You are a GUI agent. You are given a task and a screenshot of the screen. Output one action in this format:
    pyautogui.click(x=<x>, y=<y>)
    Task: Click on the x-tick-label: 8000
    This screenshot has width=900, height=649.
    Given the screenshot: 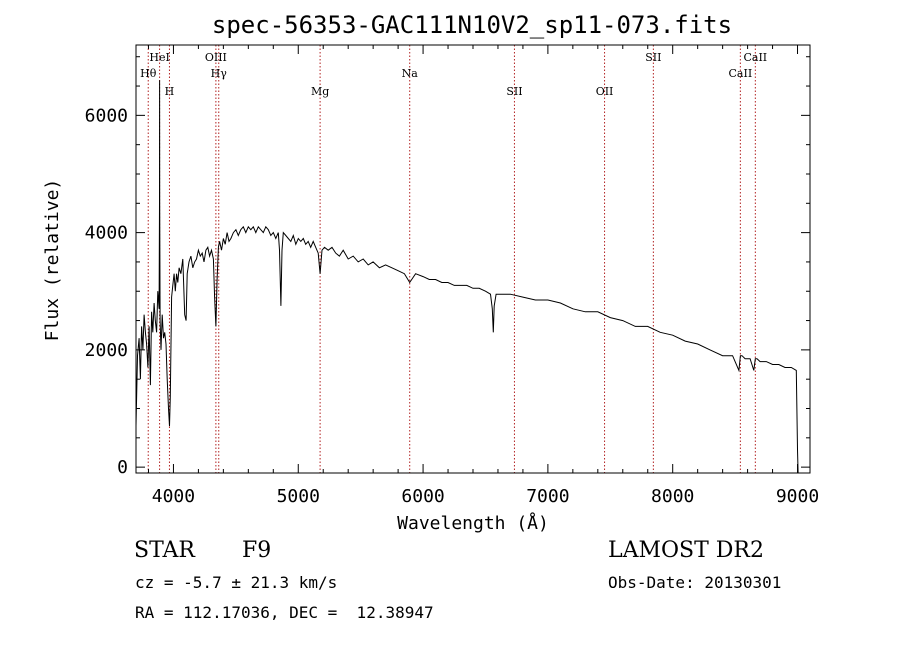 What is the action you would take?
    pyautogui.click(x=672, y=496)
    